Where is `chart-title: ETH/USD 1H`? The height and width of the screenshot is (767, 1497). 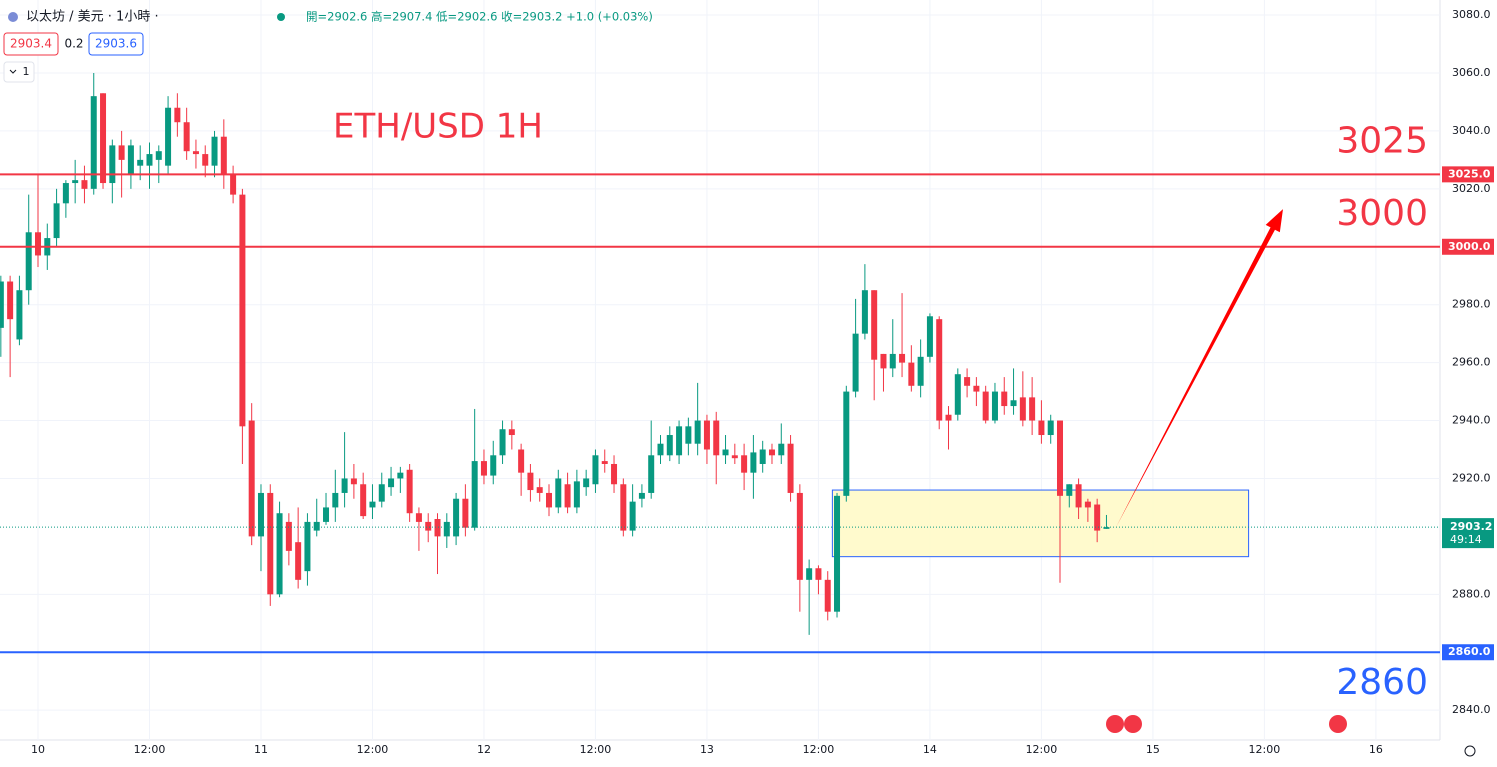 chart-title: ETH/USD 1H is located at coordinates (438, 127).